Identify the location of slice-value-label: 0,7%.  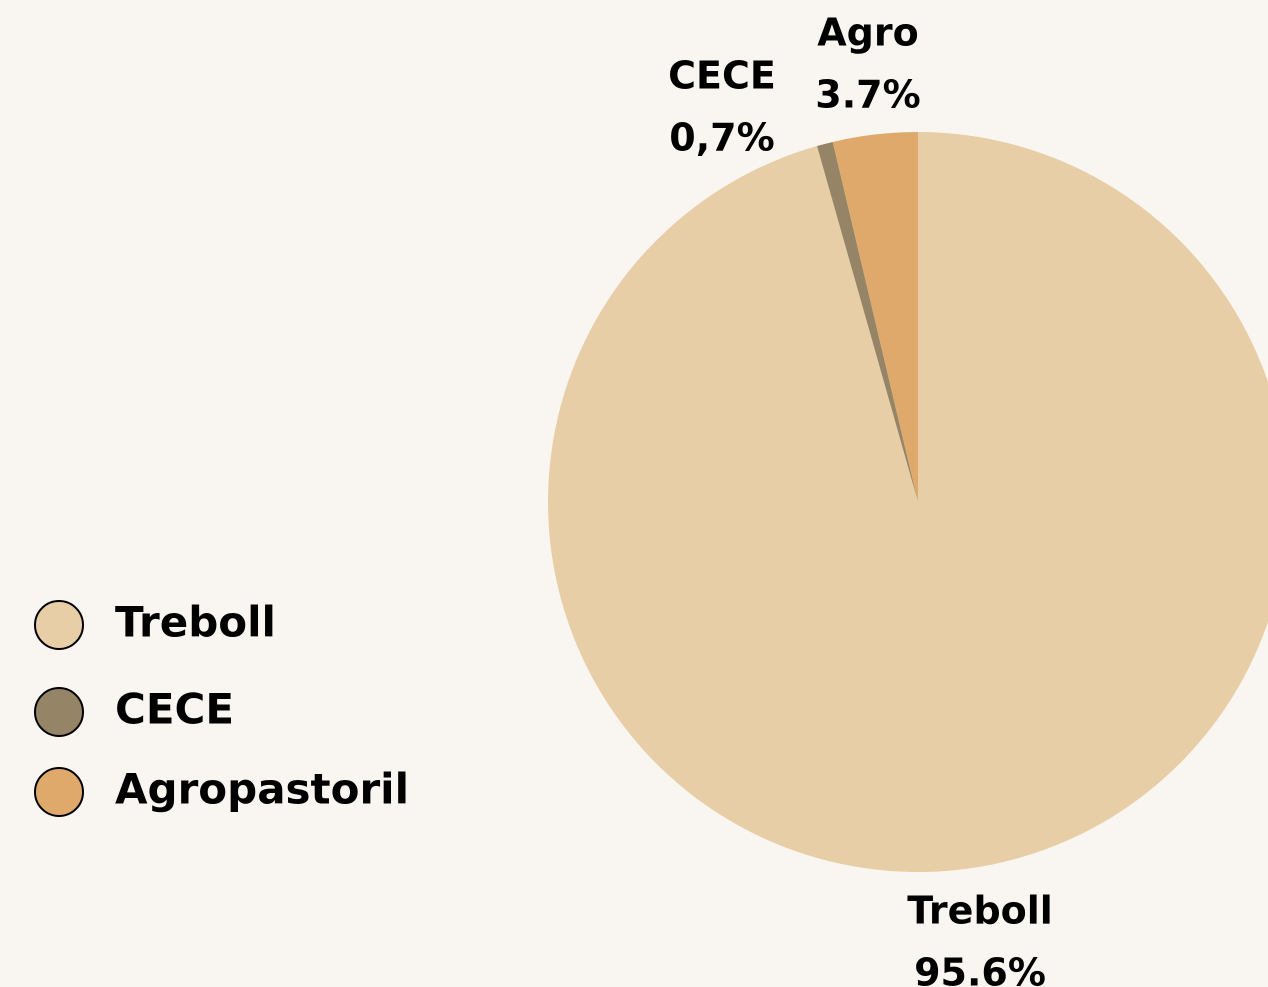
(721, 138).